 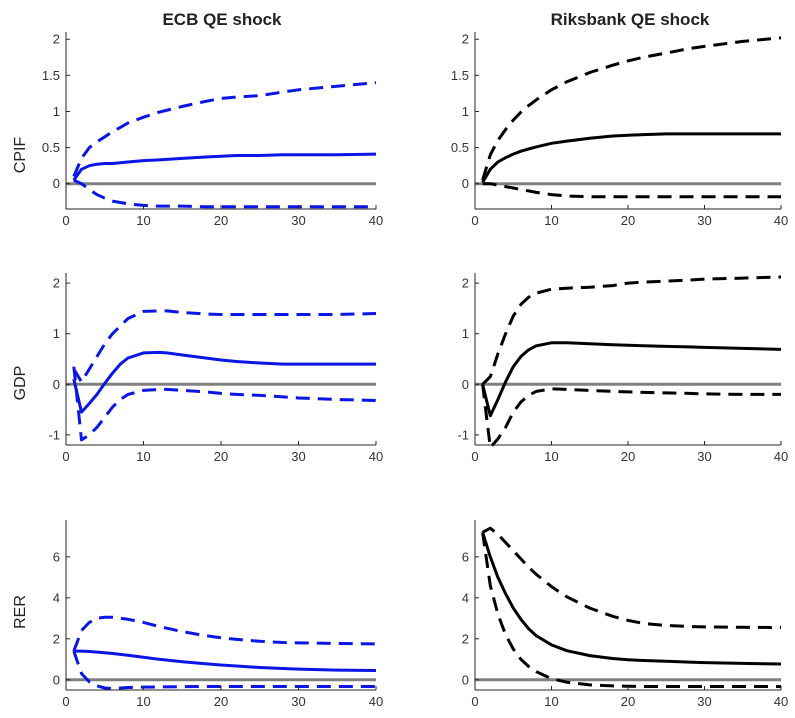 I want to click on panel-cpif-riksbank: 0 10 20 30 40 0 0.5 1 1.5 2, so click(x=619, y=130).